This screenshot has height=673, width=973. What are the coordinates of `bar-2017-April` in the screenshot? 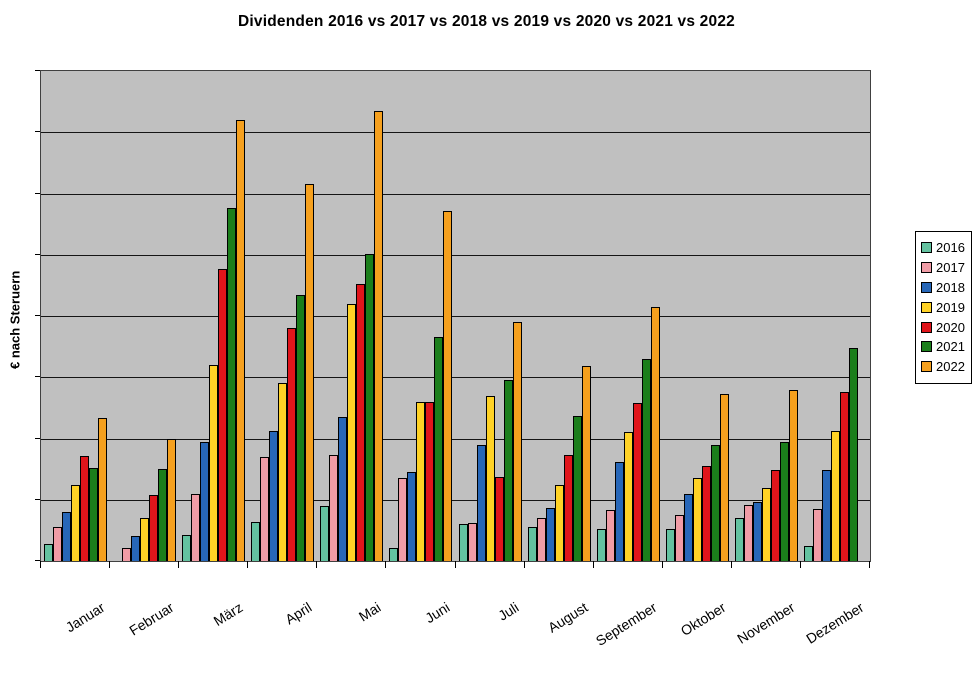 It's located at (265, 509).